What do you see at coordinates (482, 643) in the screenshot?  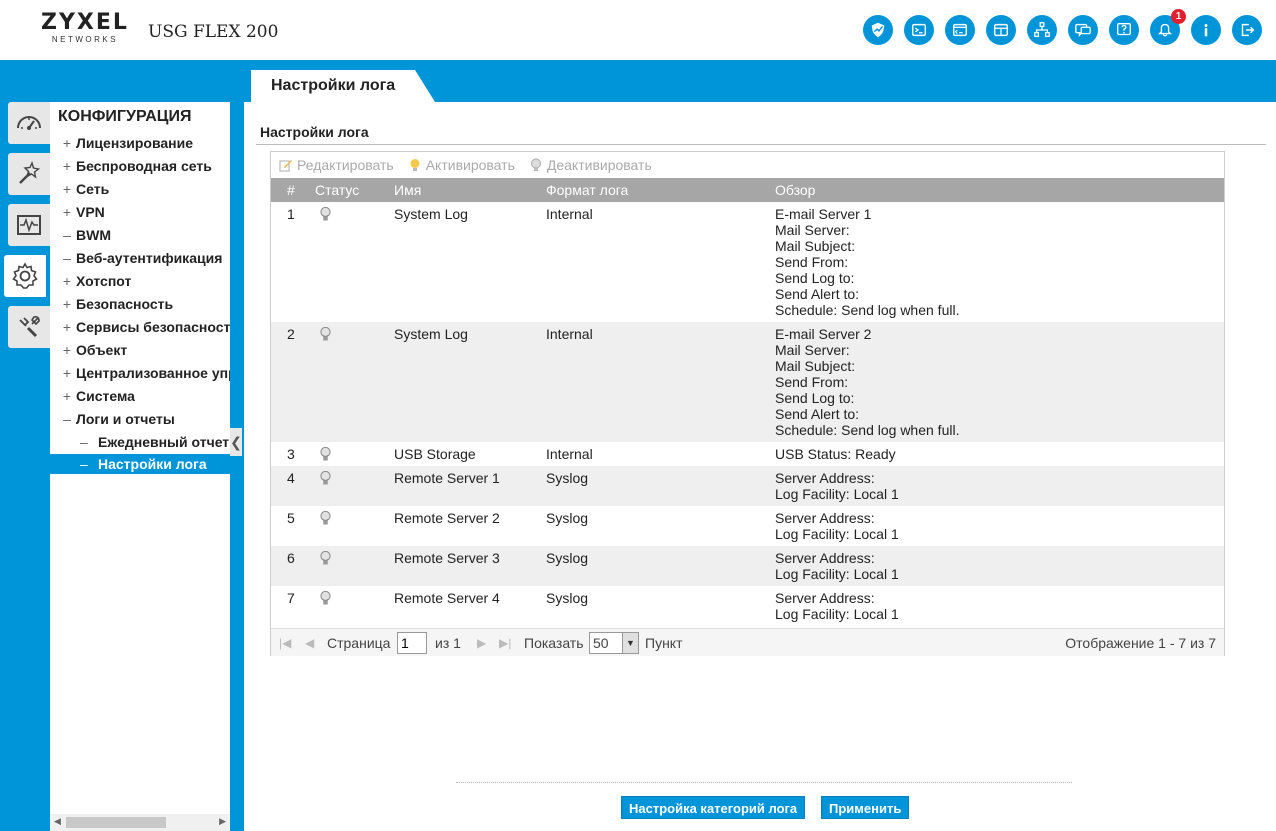 I see `next-page-icon: ▶` at bounding box center [482, 643].